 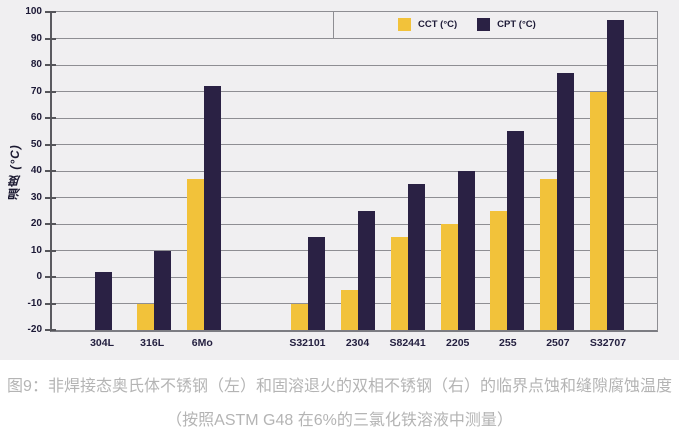 What do you see at coordinates (484, 25) in the screenshot?
I see `legend-swatch-cpt` at bounding box center [484, 25].